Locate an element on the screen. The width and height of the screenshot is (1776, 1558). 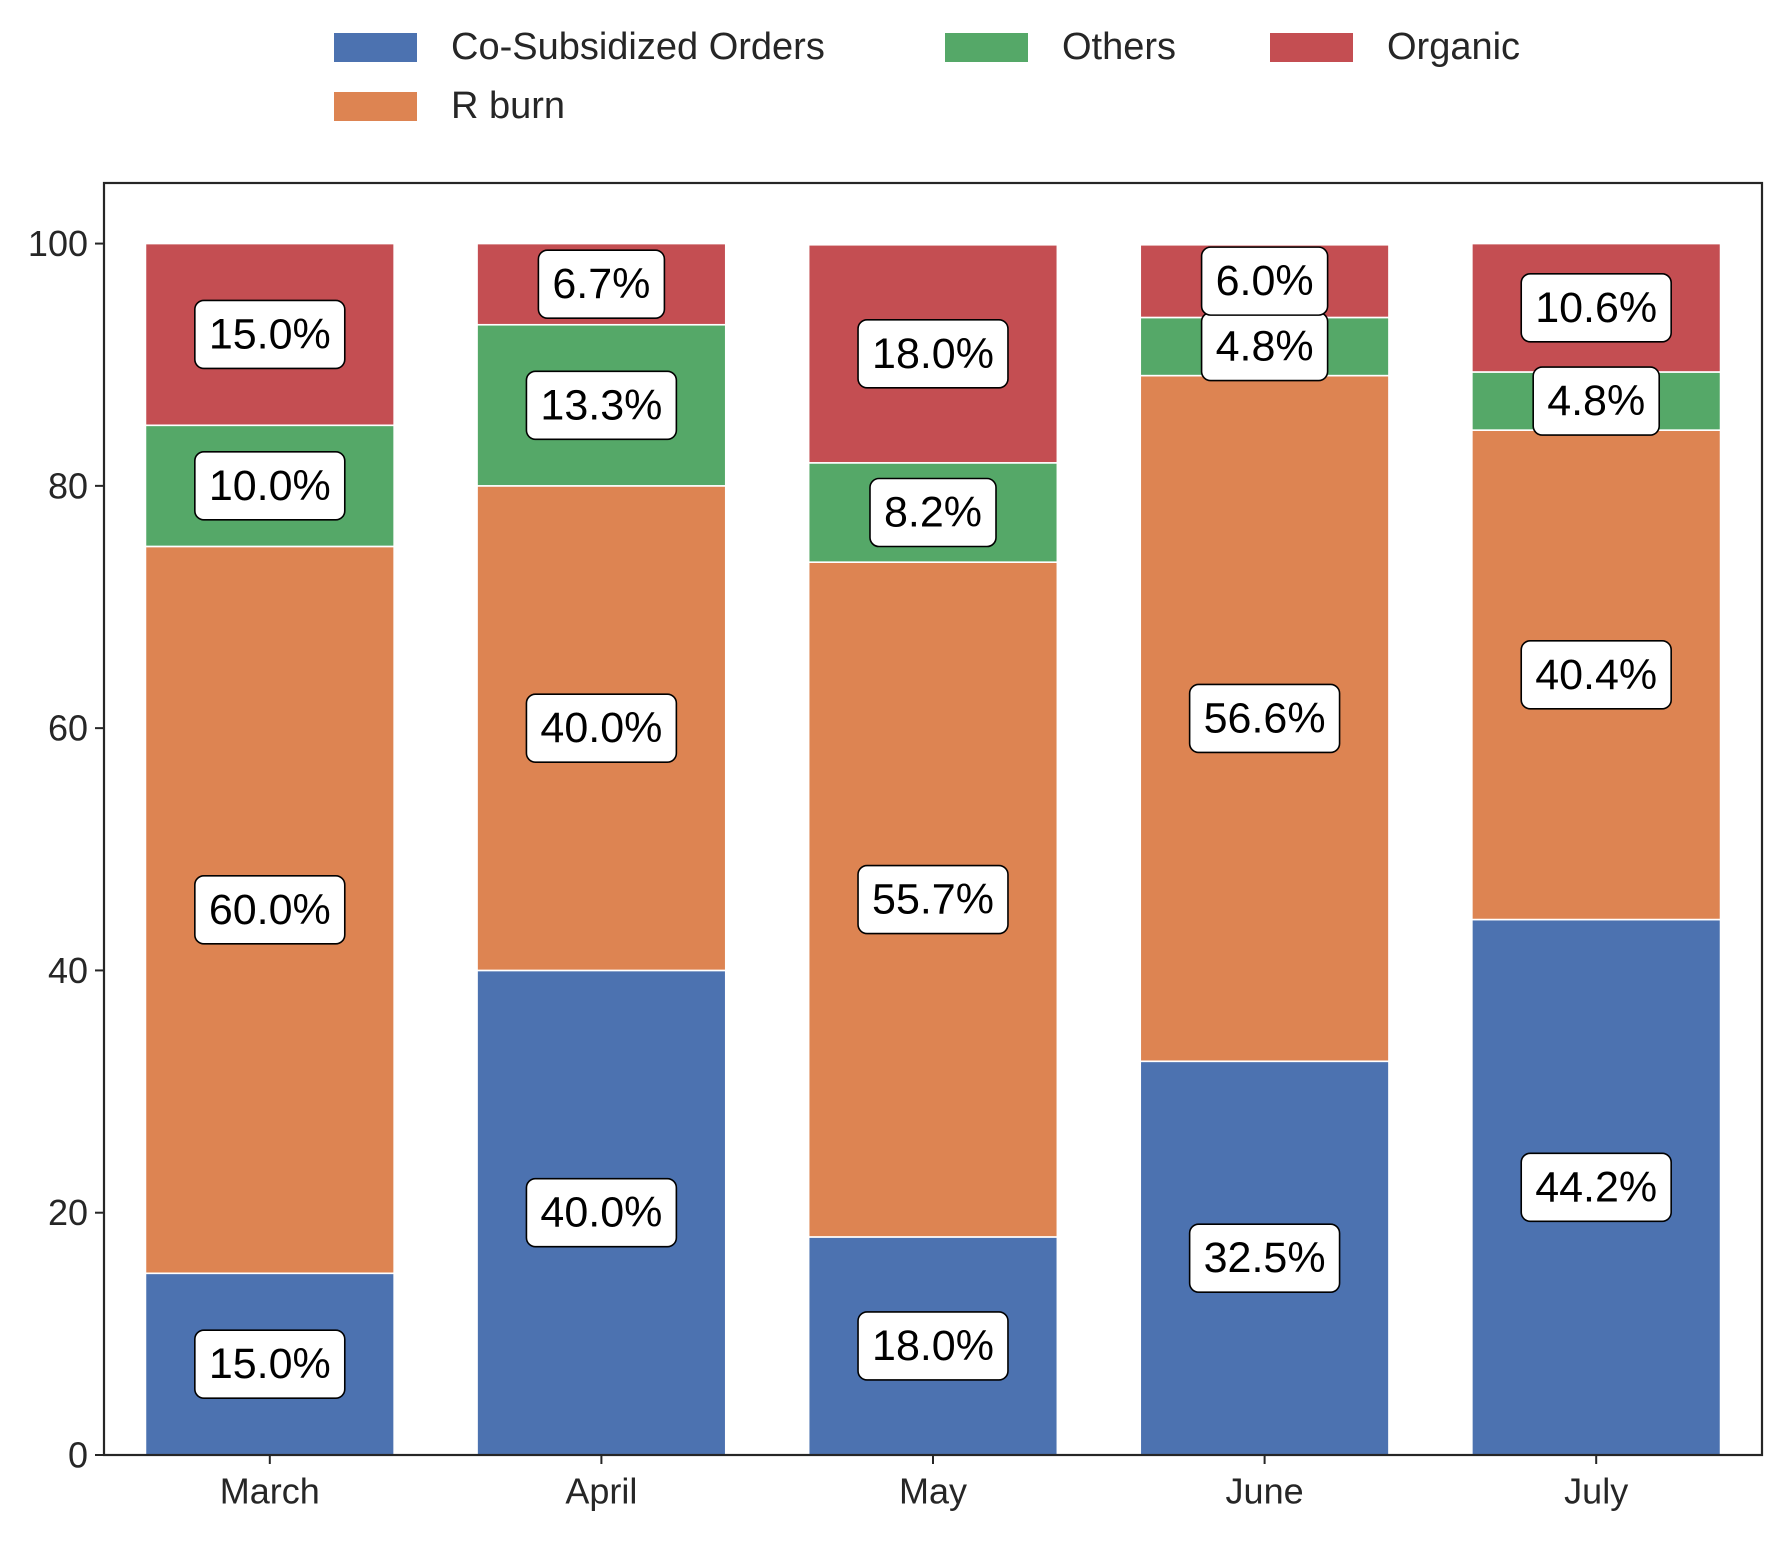
y-tick-label: 20 is located at coordinates (68, 1212).